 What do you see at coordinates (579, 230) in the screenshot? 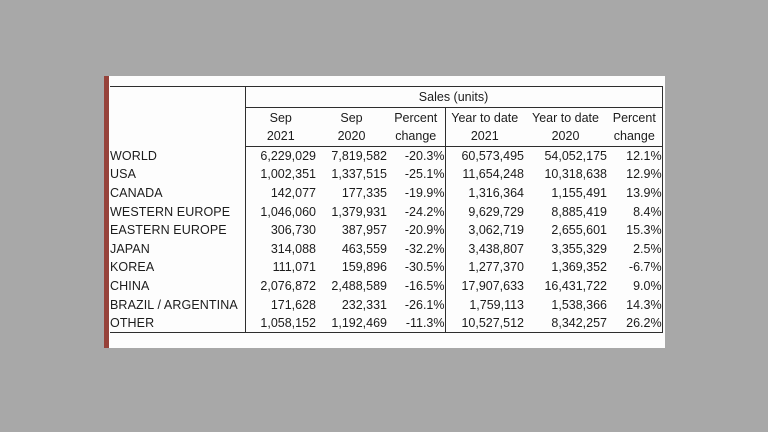
I see `value-cell: 2,655,601` at bounding box center [579, 230].